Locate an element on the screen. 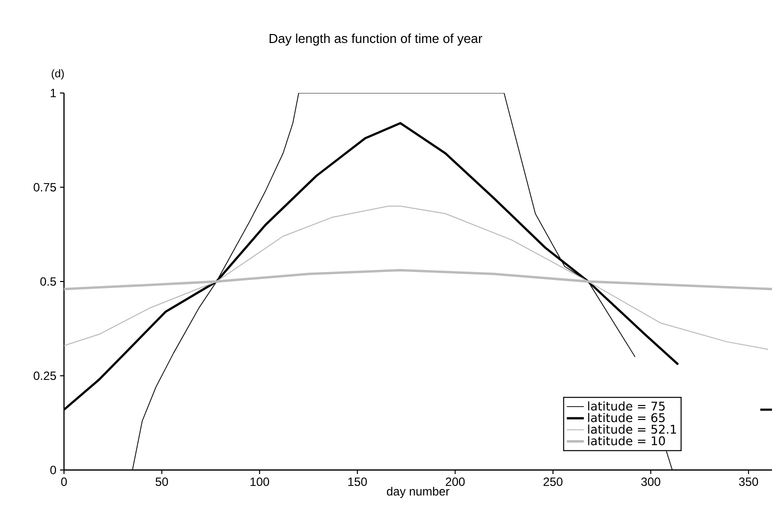 The width and height of the screenshot is (774, 528). legend-label: latitude = 10 is located at coordinates (626, 441).